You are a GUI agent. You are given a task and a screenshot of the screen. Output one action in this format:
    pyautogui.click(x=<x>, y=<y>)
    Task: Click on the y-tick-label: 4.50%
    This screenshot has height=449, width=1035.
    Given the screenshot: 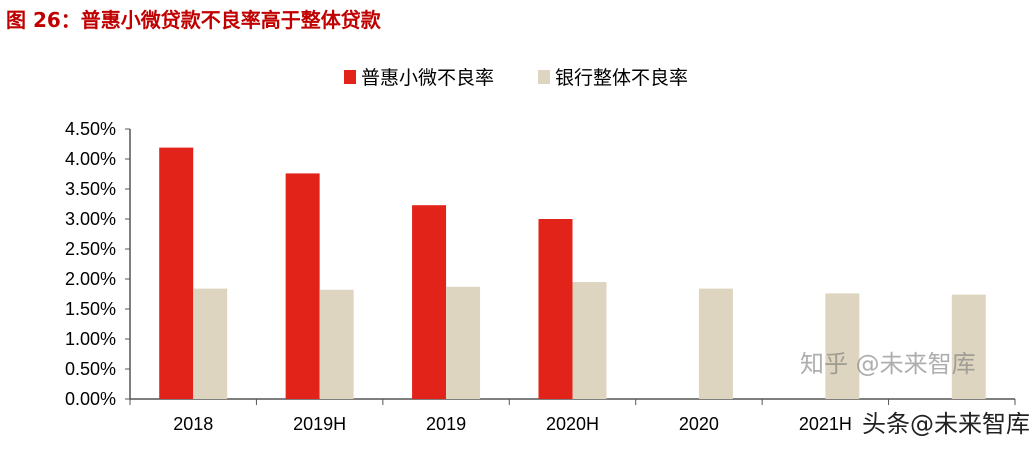 What is the action you would take?
    pyautogui.click(x=90, y=129)
    